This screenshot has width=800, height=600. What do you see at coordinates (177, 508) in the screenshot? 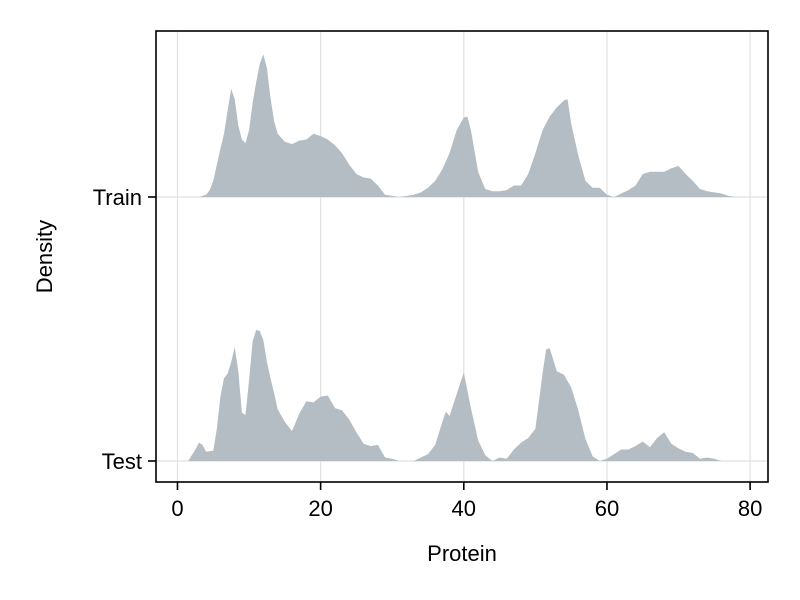
I see `x-tick-label-0: 0` at bounding box center [177, 508].